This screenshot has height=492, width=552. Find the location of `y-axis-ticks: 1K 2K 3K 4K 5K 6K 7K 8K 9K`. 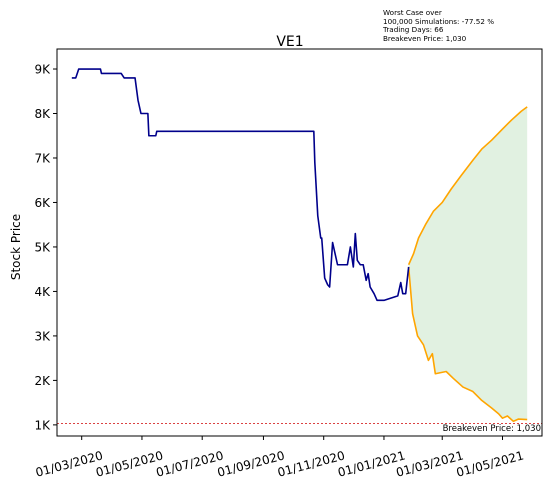

y-axis-ticks: 1K 2K 3K 4K 5K 6K 7K 8K 9K is located at coordinates (45, 247).